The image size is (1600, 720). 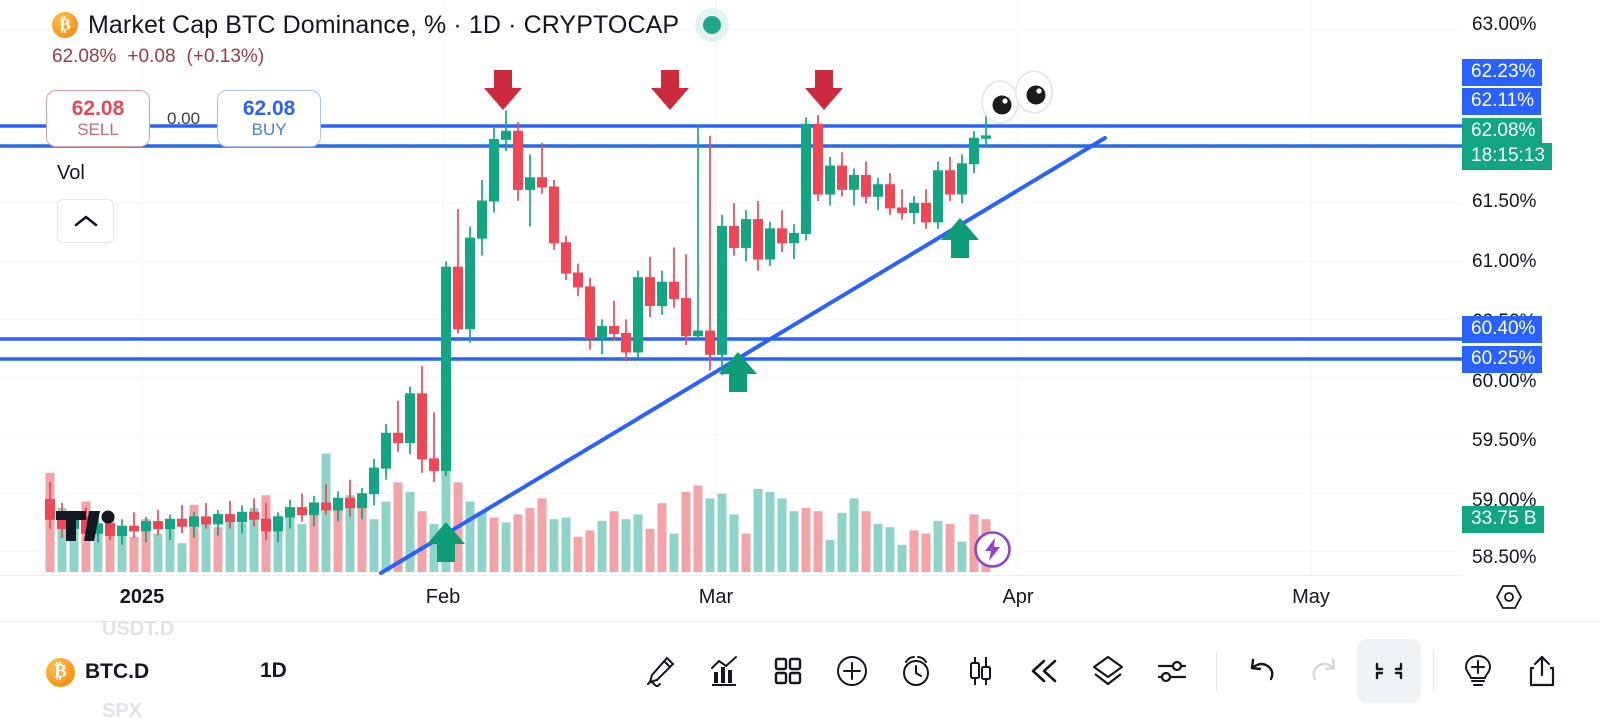 I want to click on lightning-badge-icon, so click(x=992, y=549).